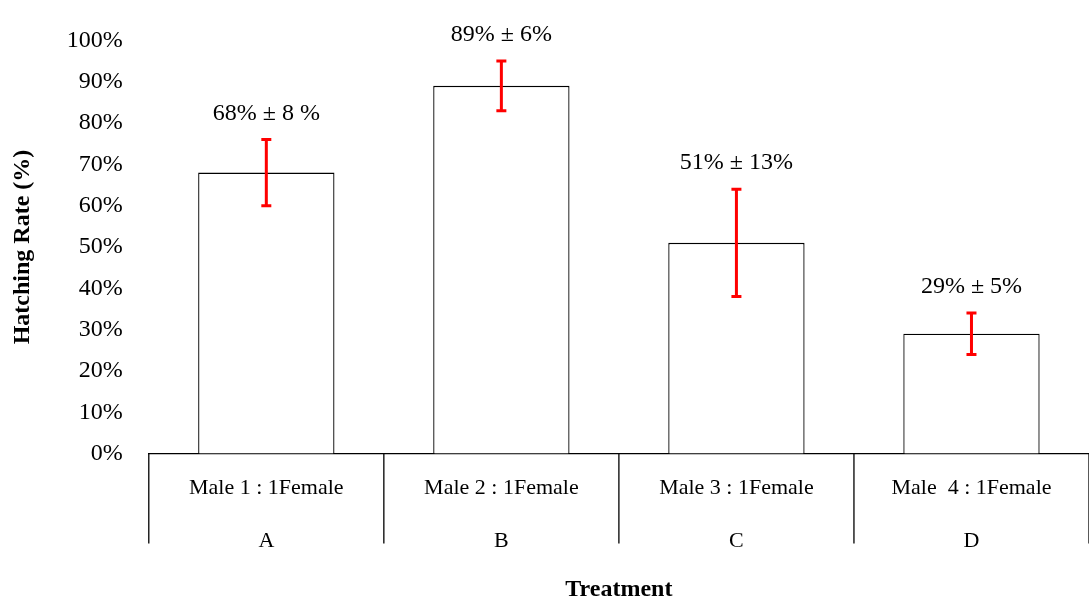 The width and height of the screenshot is (1089, 608). I want to click on category-label: Male 2 : 1Female B, so click(501, 512).